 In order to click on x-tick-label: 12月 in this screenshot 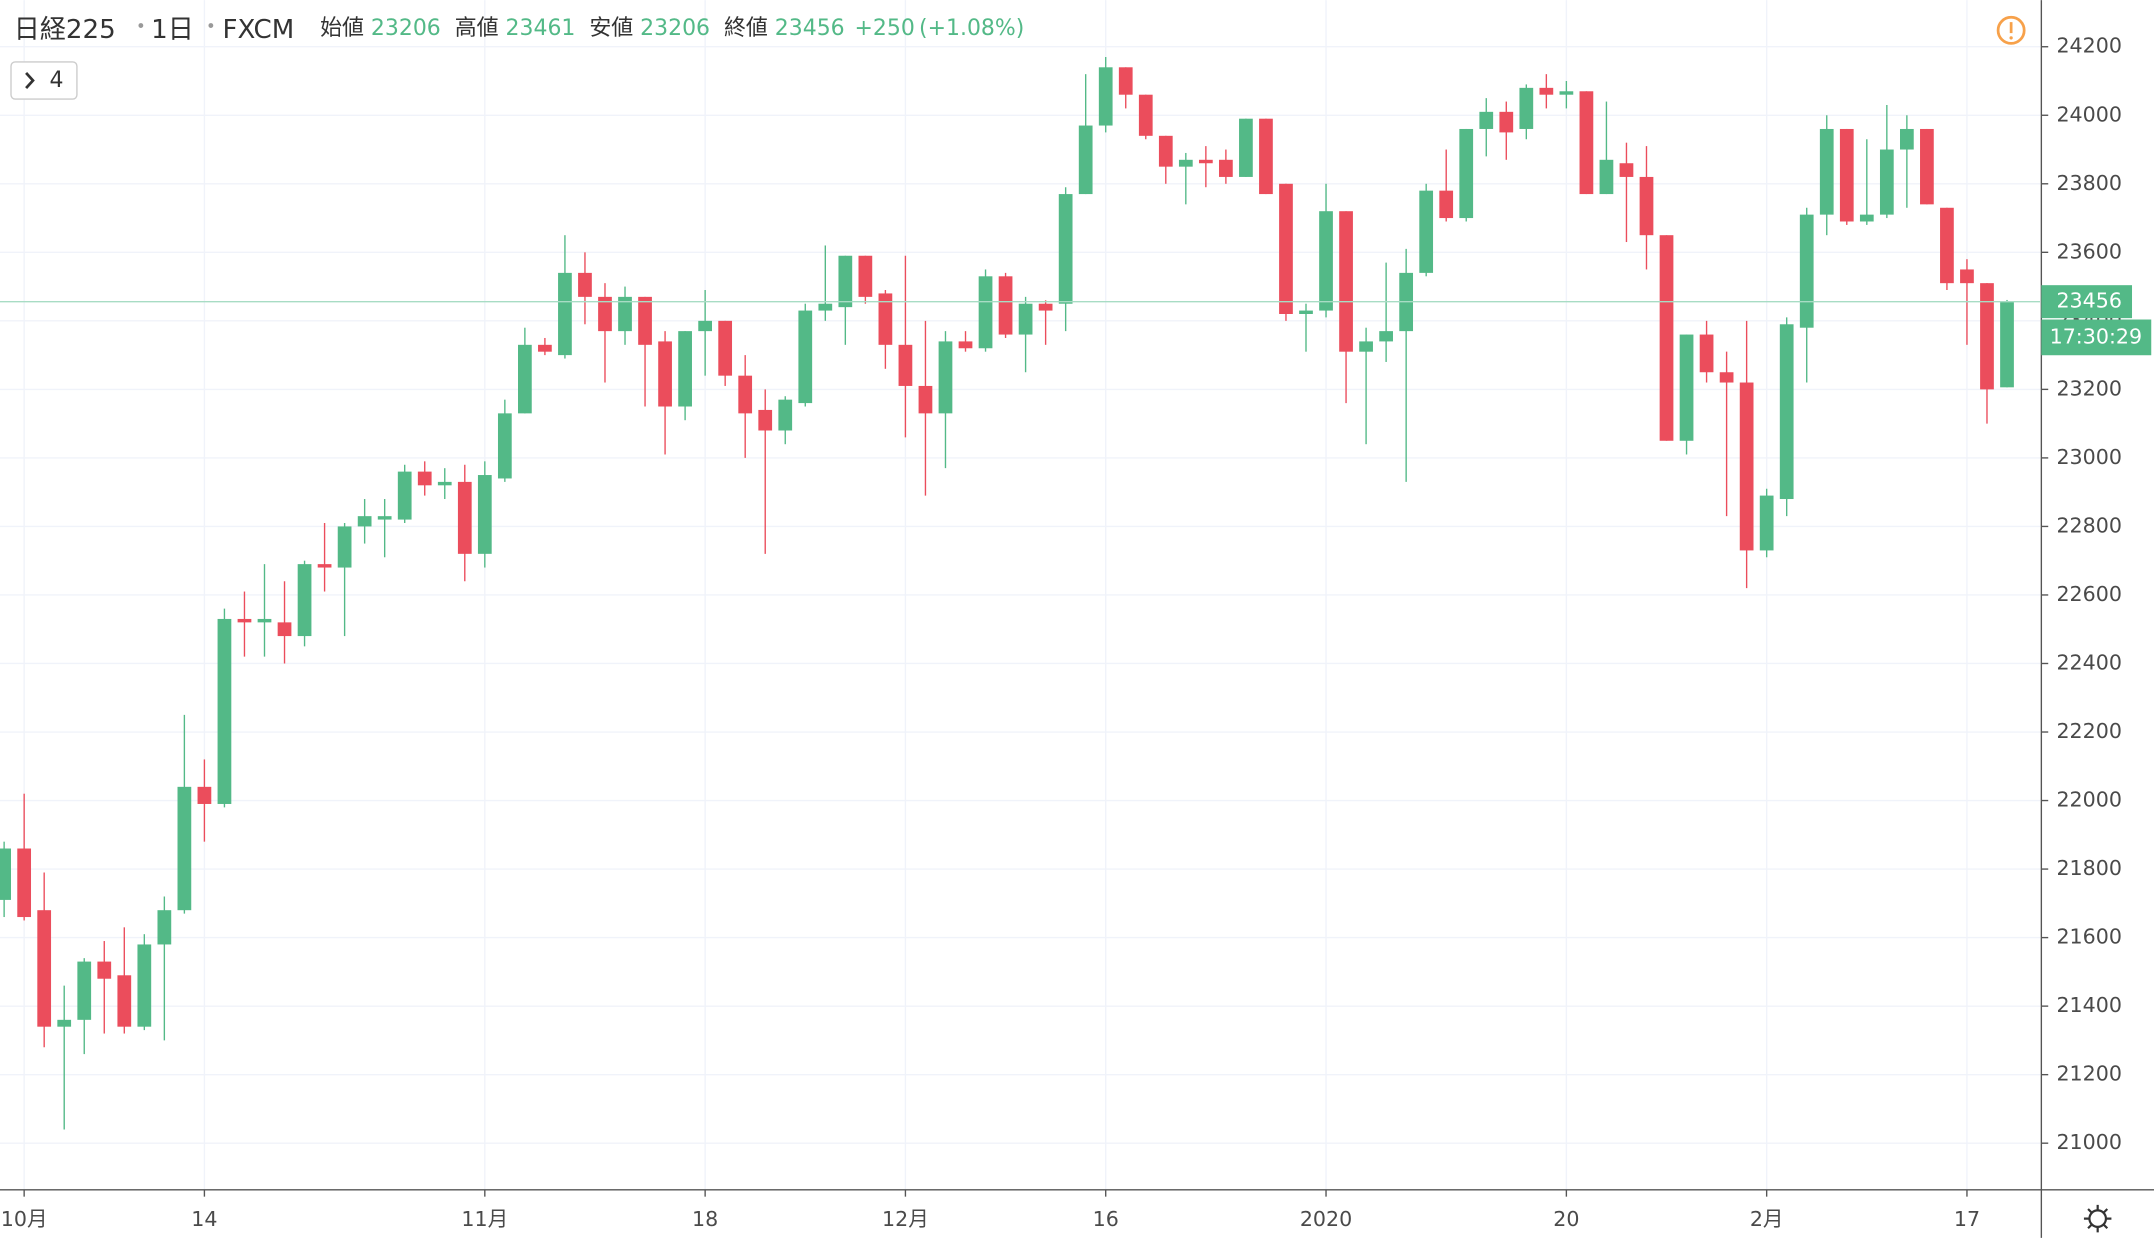, I will do `click(905, 1219)`.